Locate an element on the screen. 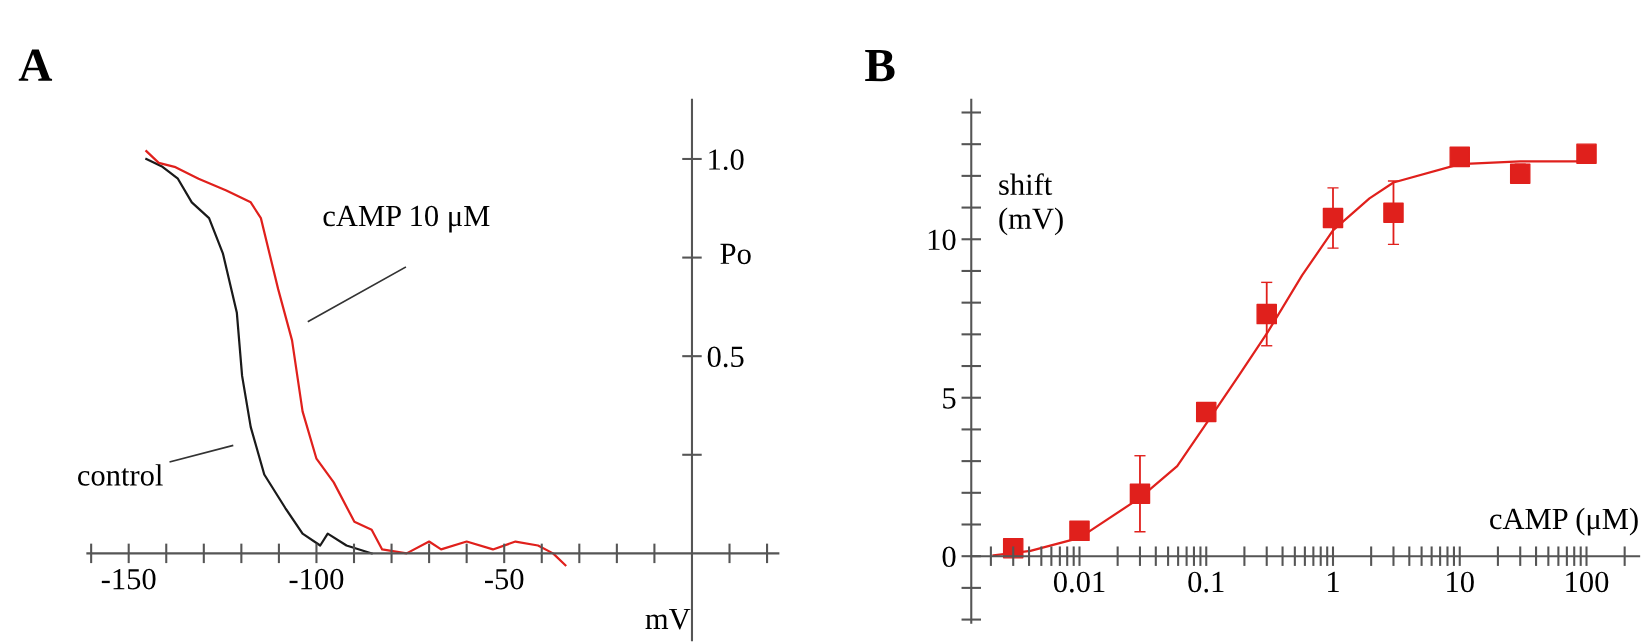 The image size is (1649, 644). y-axis-title: shift (mV) is located at coordinates (1031, 204).